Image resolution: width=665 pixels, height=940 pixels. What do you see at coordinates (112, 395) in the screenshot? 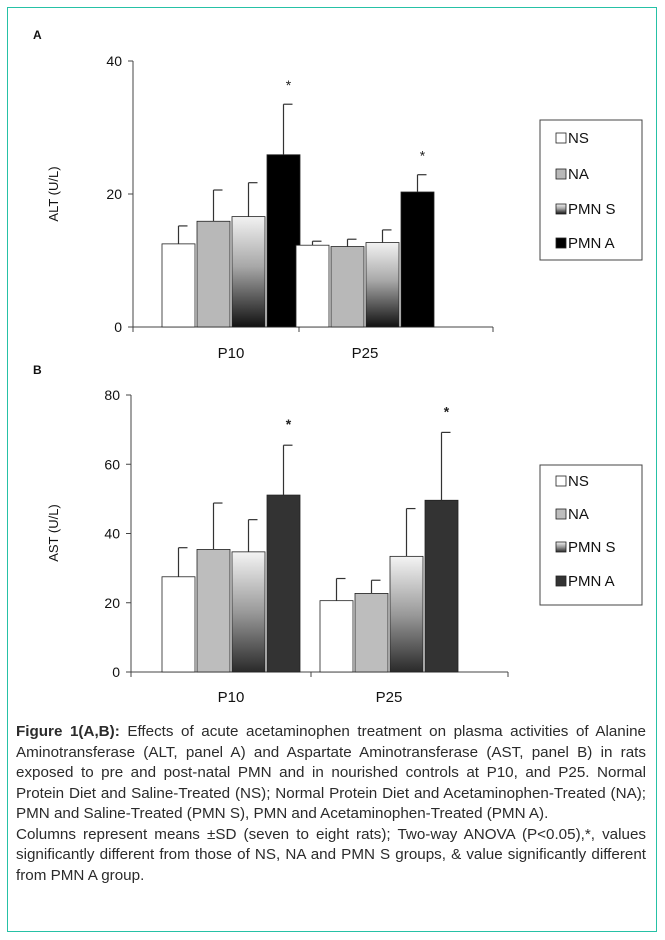
I see `y-tick-label: 80` at bounding box center [112, 395].